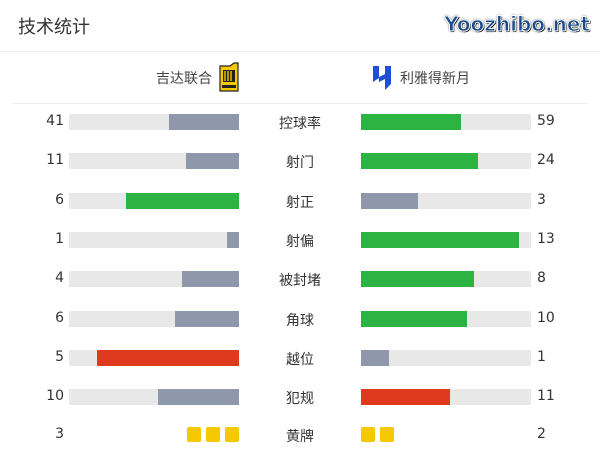  I want to click on home-cards, so click(213, 434).